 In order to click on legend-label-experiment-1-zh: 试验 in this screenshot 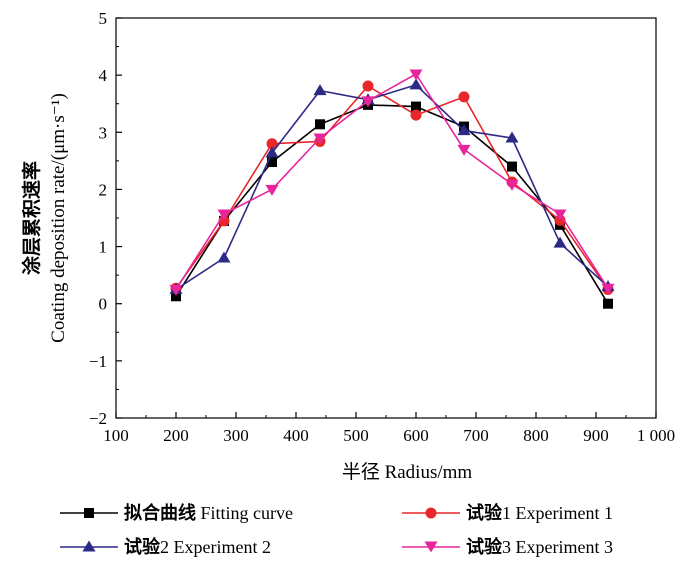, I will do `click(484, 512)`.